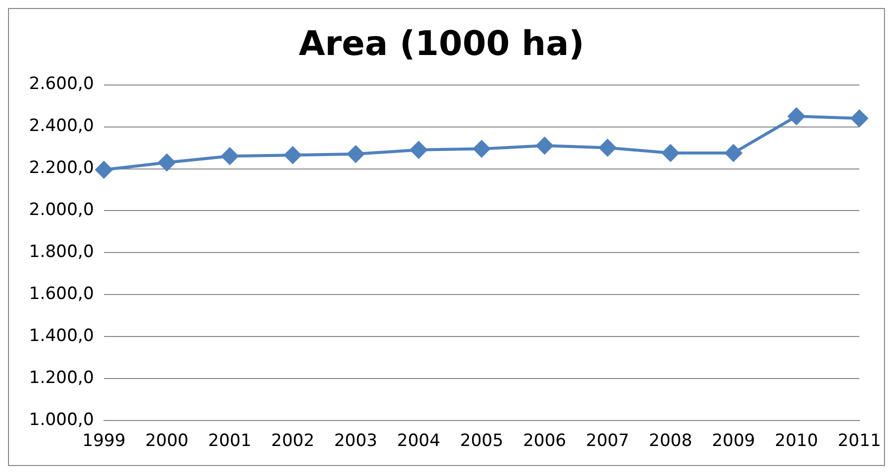 The height and width of the screenshot is (474, 893). Describe the element at coordinates (734, 441) in the screenshot. I see `x-tick-label: 2009` at that location.